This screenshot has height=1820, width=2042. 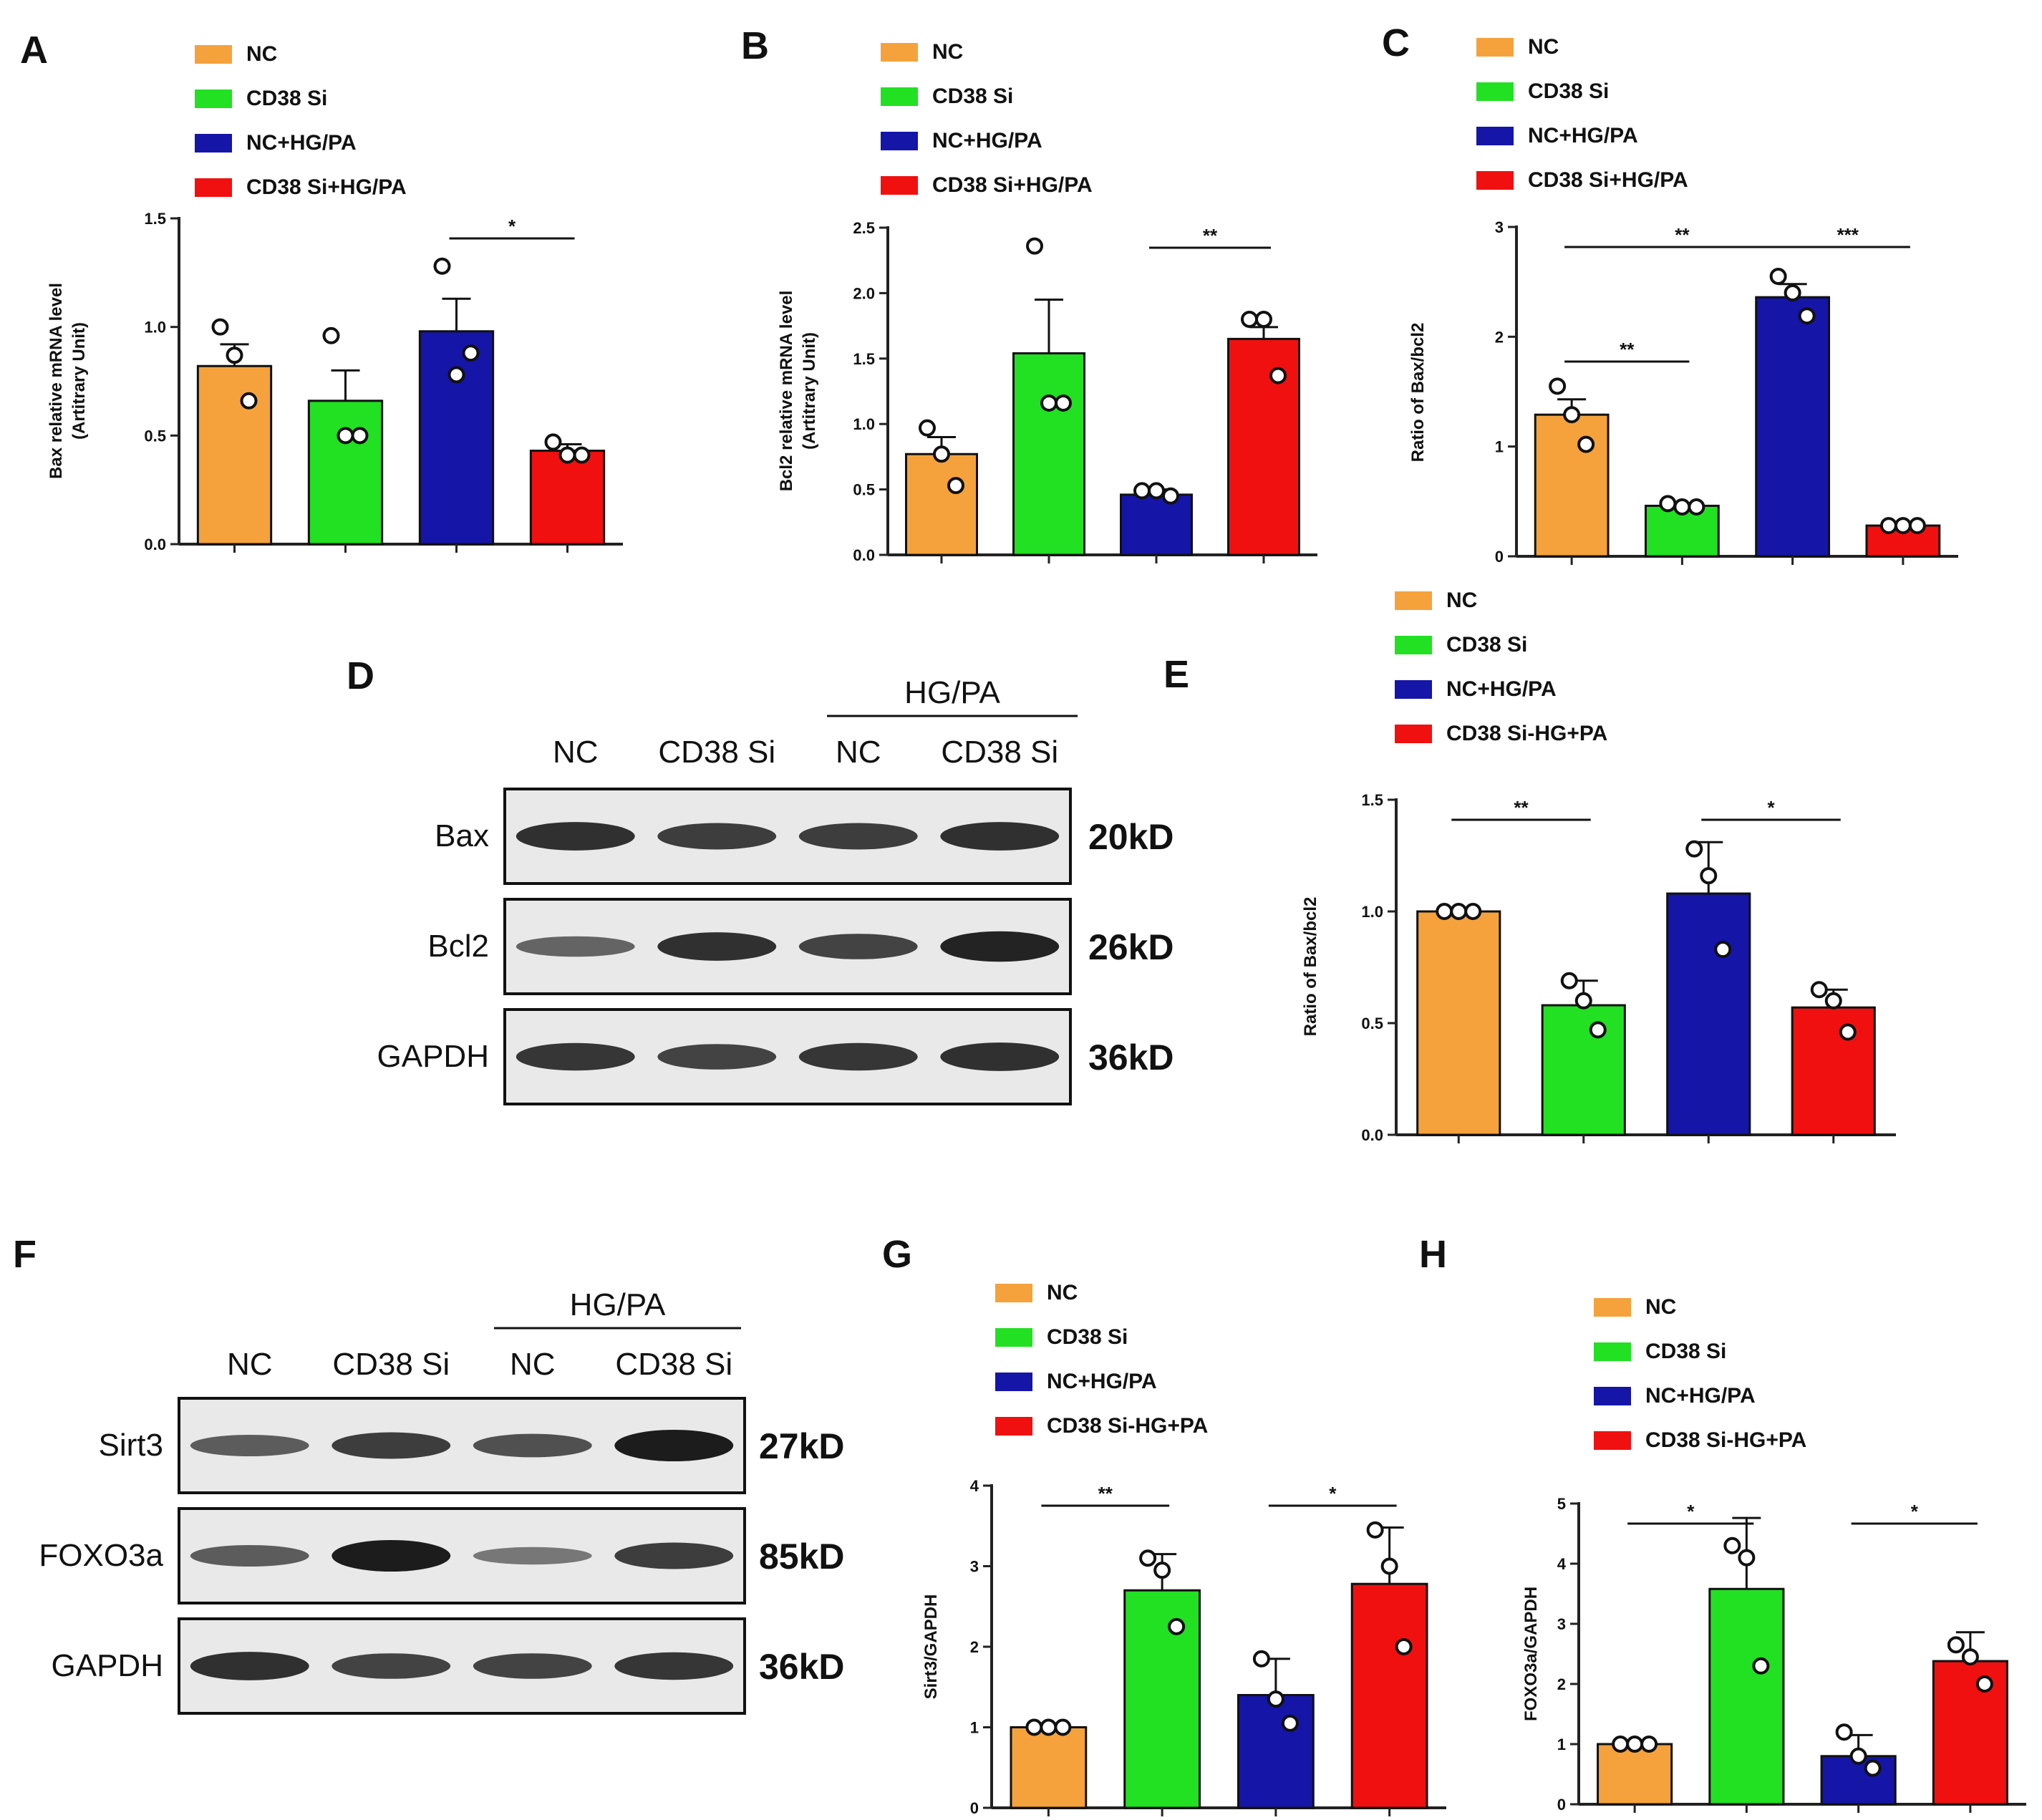 What do you see at coordinates (34, 50) in the screenshot?
I see `panel-letter-a: A` at bounding box center [34, 50].